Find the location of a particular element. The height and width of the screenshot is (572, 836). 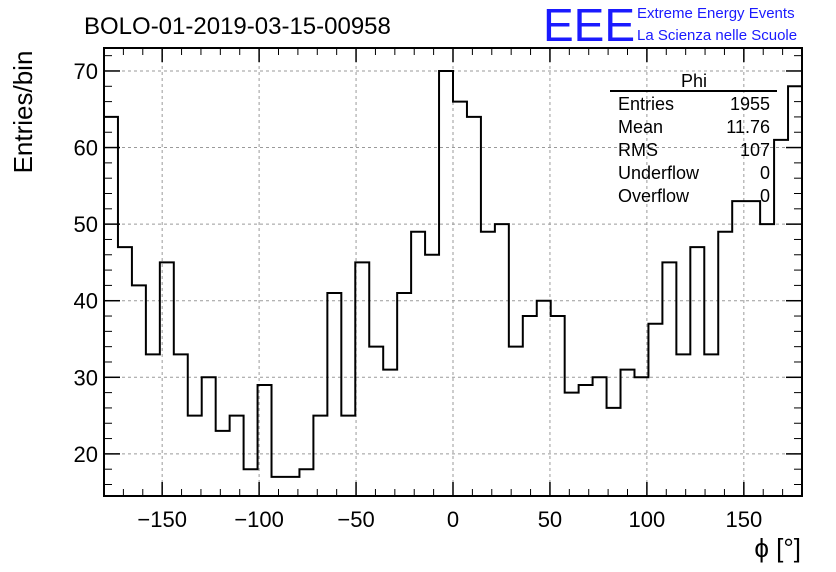

eee-line1: Extreme Energy Events is located at coordinates (716, 13).